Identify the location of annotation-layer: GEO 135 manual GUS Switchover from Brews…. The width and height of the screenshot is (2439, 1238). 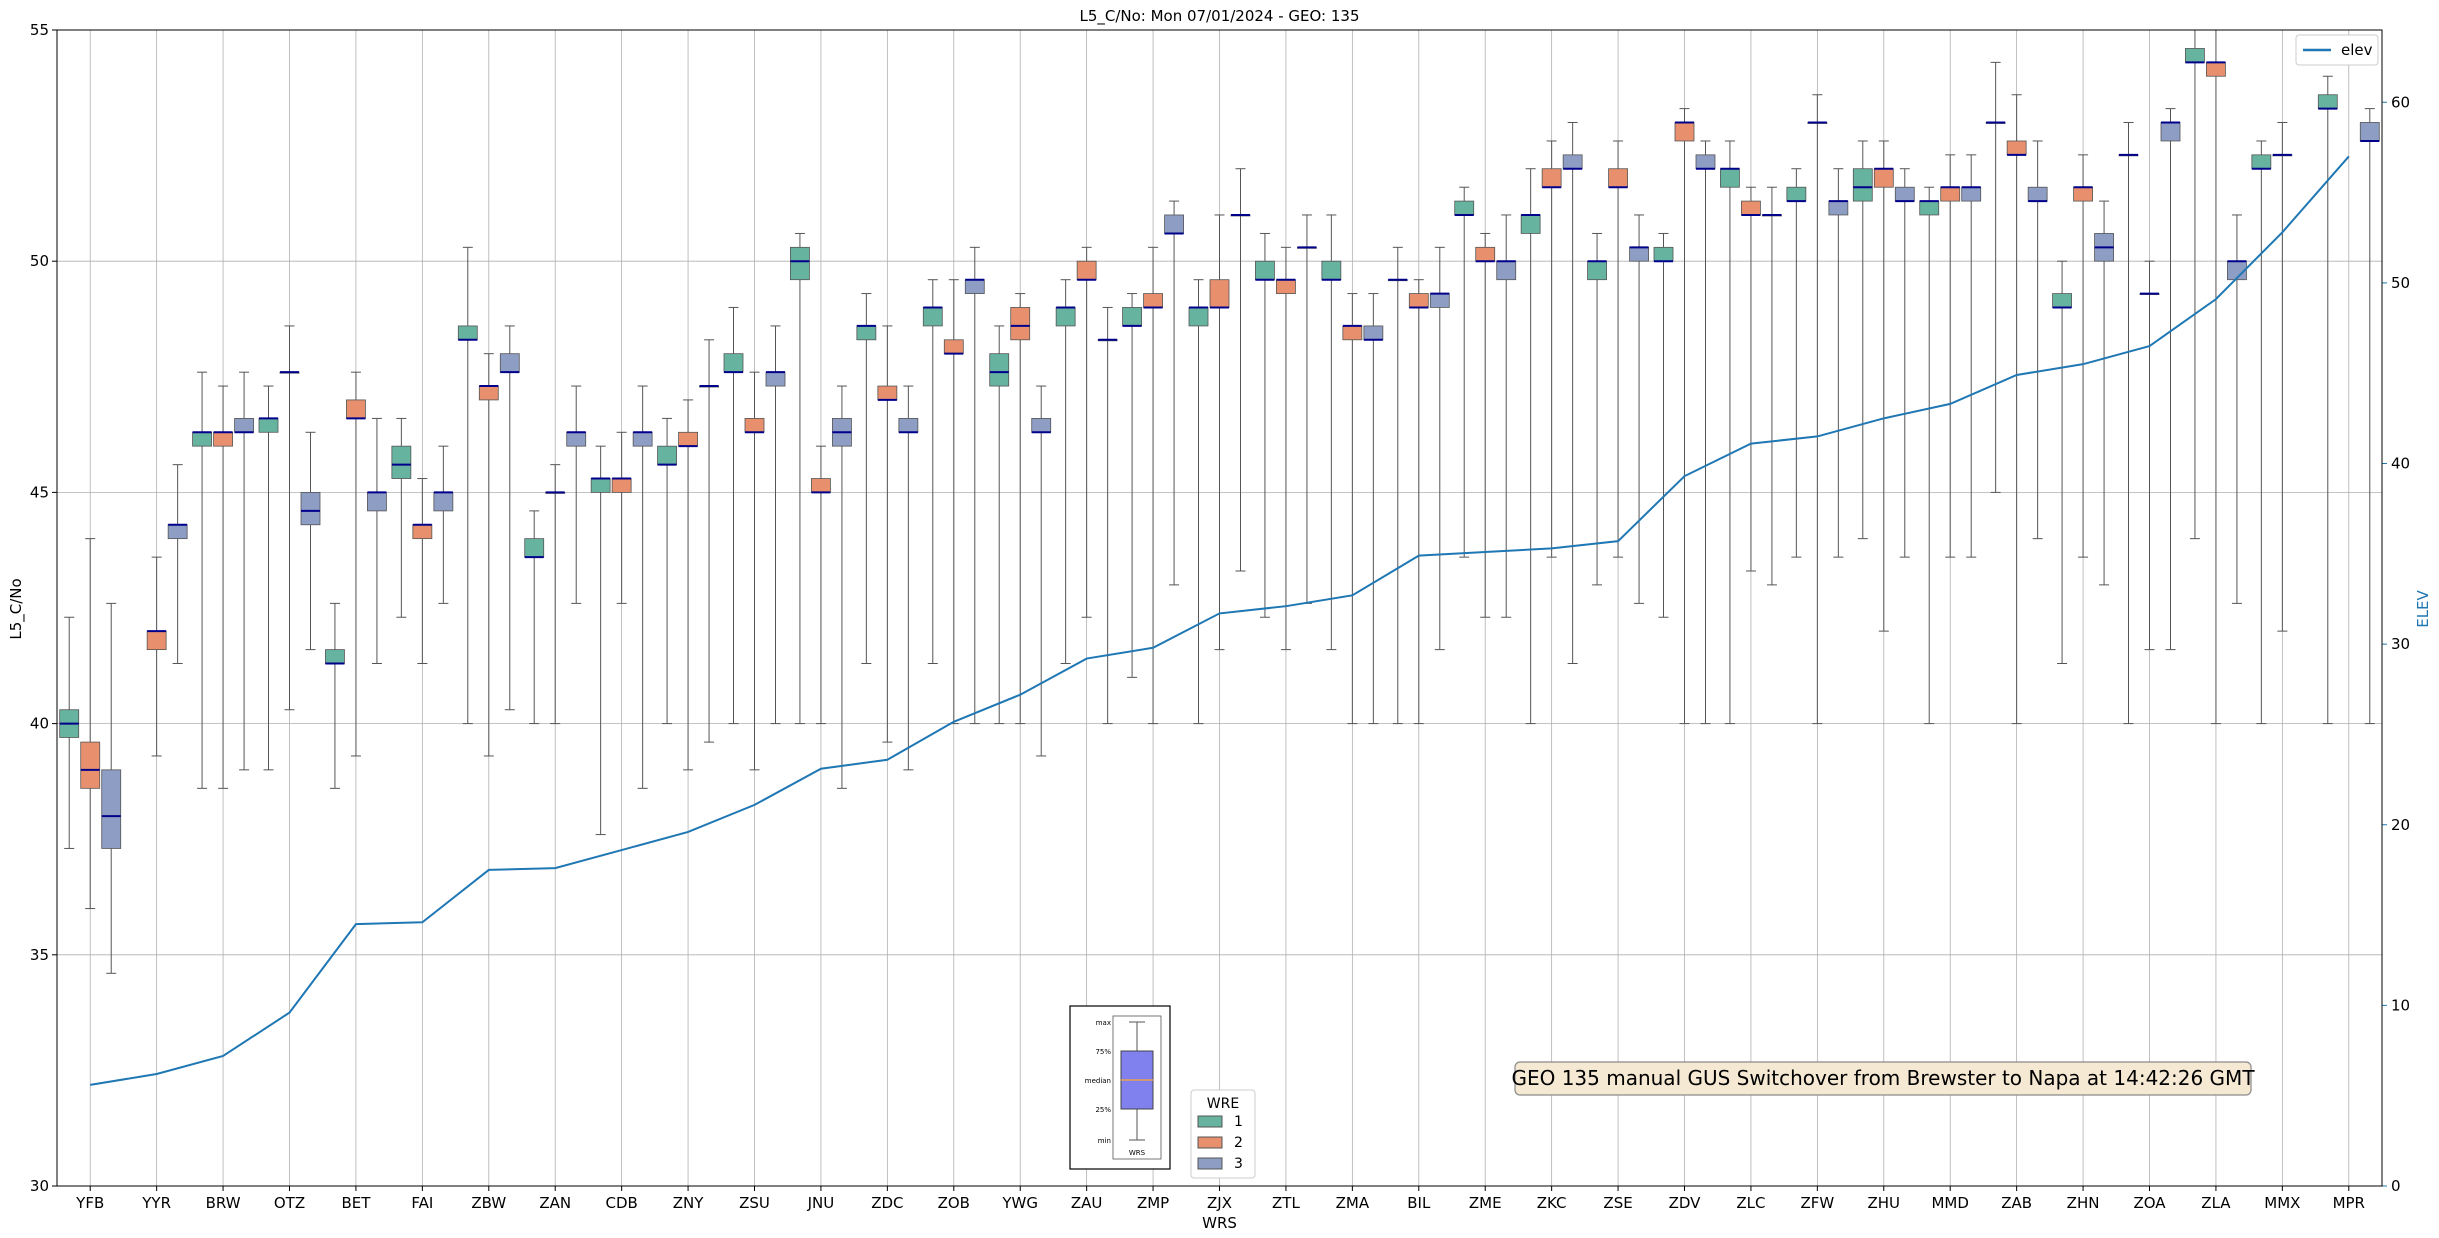
(1883, 1078).